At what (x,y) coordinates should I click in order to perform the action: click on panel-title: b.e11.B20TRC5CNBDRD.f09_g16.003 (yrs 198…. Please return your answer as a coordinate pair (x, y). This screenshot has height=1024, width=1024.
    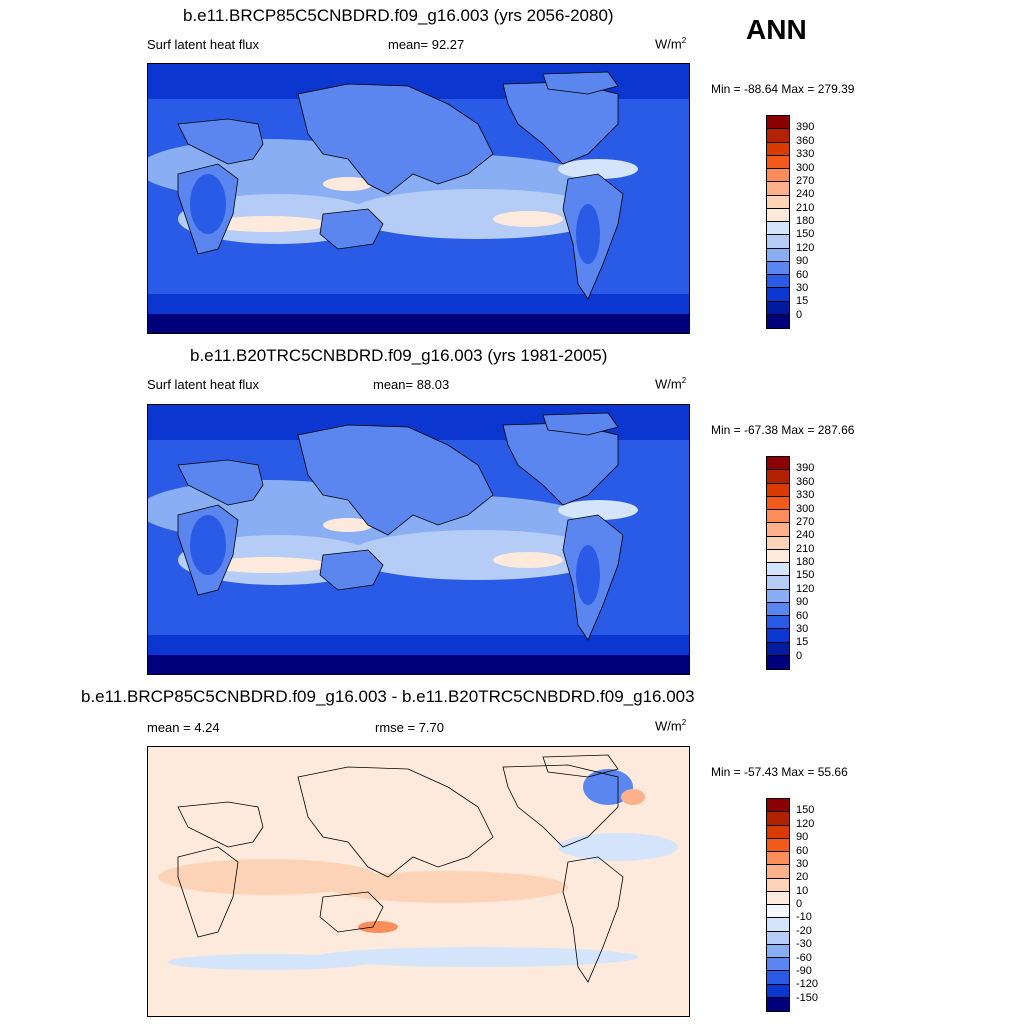
    Looking at the image, I should click on (399, 355).